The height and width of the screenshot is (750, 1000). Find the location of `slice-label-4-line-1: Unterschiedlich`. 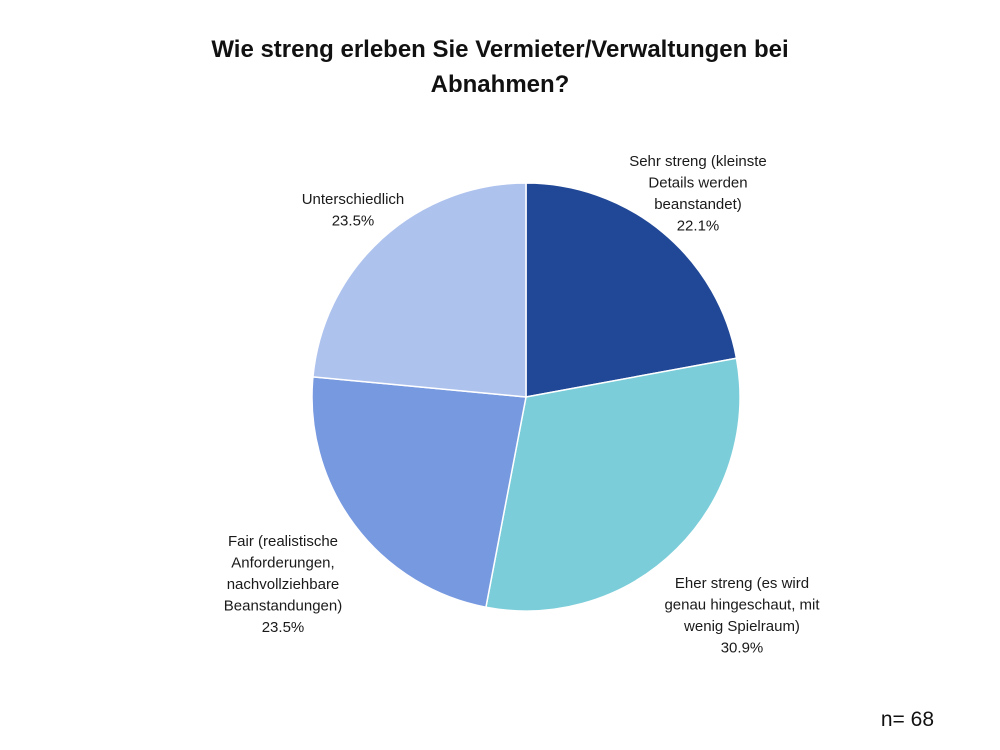

slice-label-4-line-1: Unterschiedlich is located at coordinates (353, 199).